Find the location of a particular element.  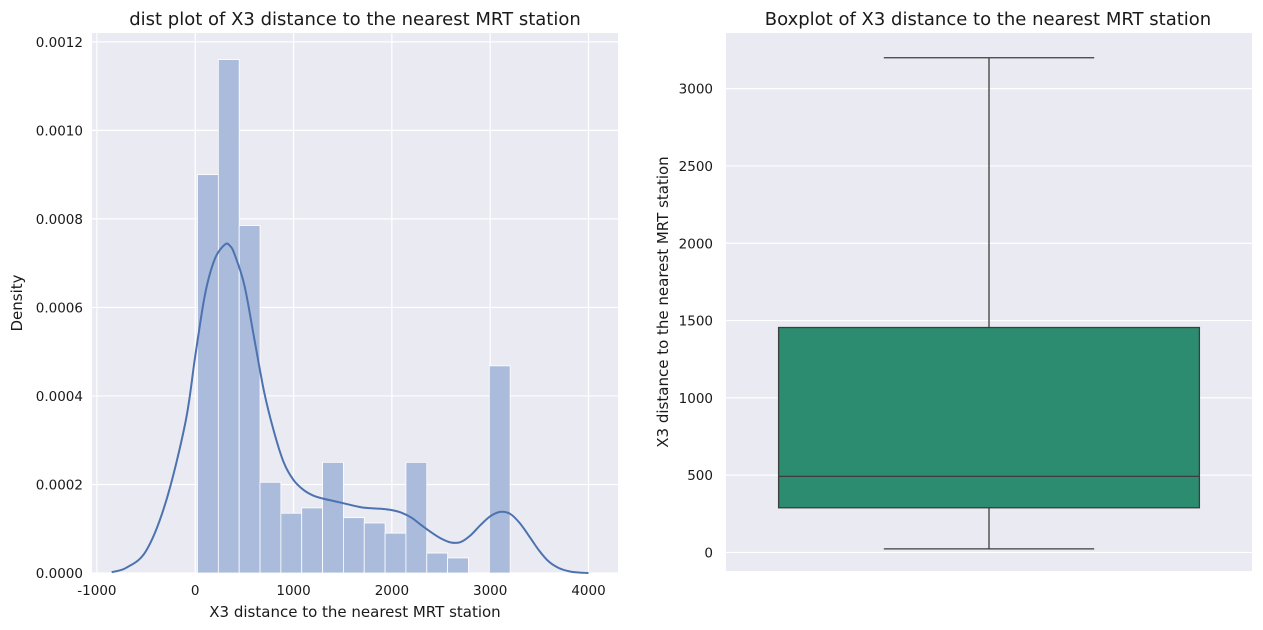

dist-plot-x-label: X3 distance to the nearest MRT station is located at coordinates (354, 612).